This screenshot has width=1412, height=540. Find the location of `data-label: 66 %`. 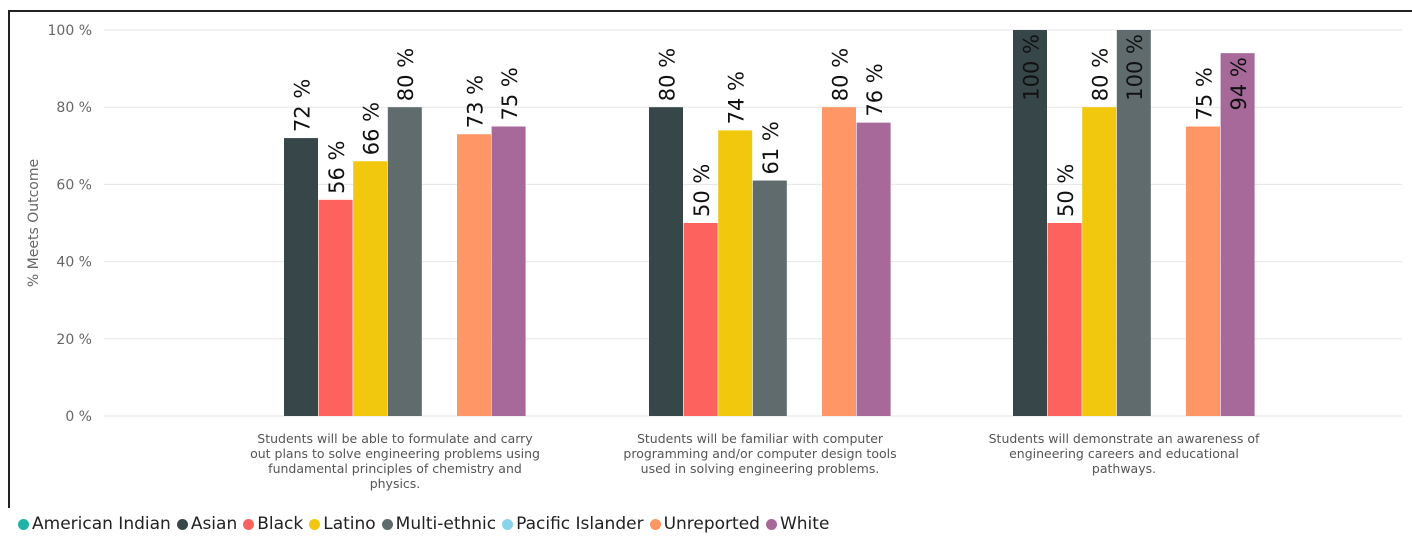

data-label: 66 % is located at coordinates (372, 128).